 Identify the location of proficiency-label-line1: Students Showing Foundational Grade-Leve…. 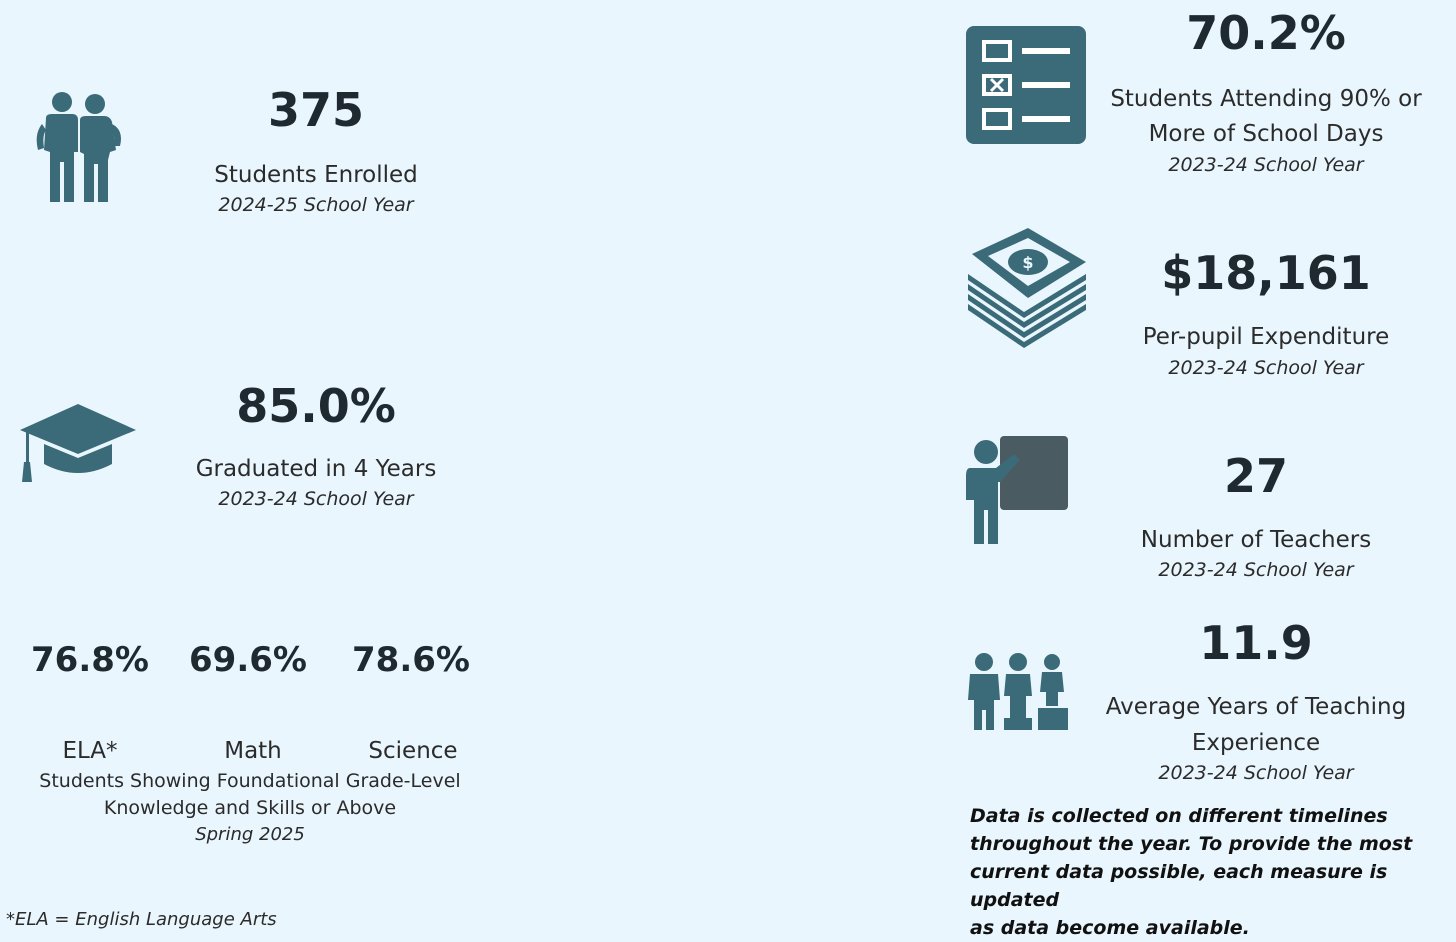
(250, 781).